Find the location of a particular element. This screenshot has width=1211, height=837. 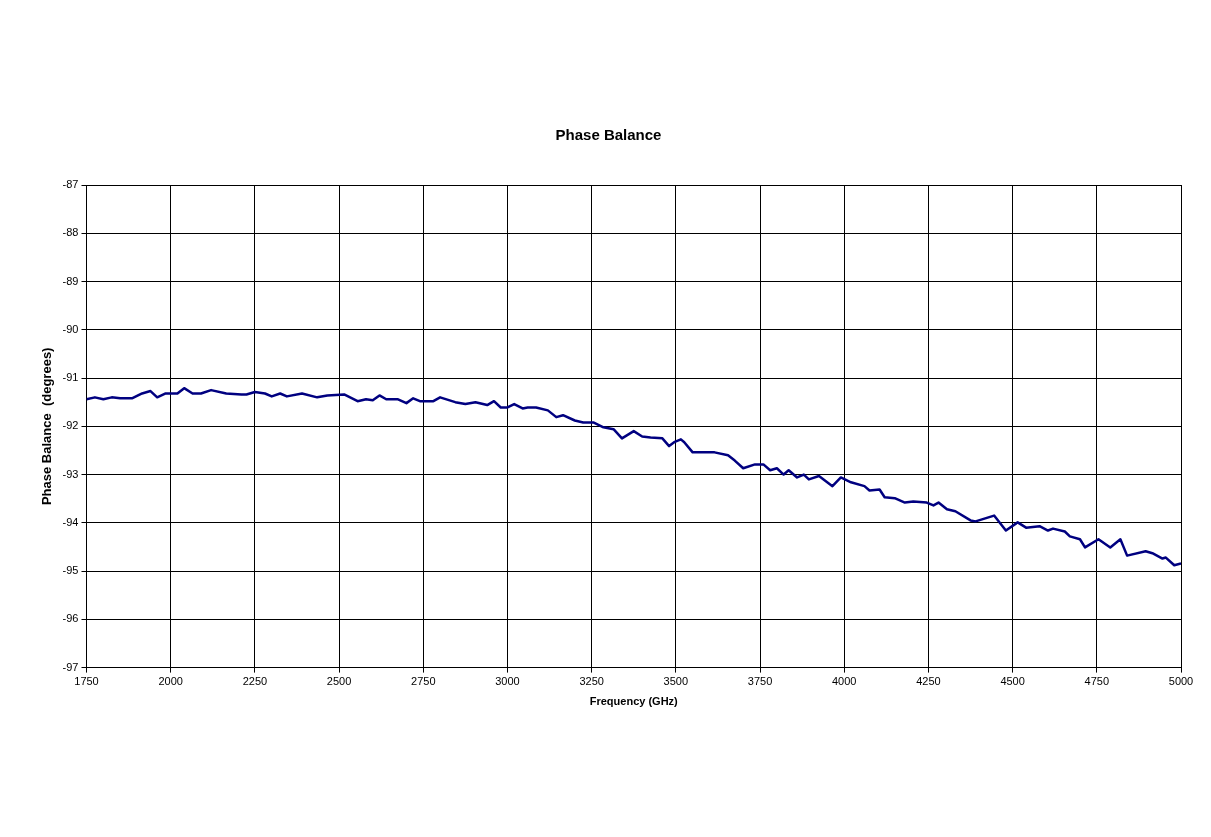

x-tick-label: 3750 is located at coordinates (760, 681).